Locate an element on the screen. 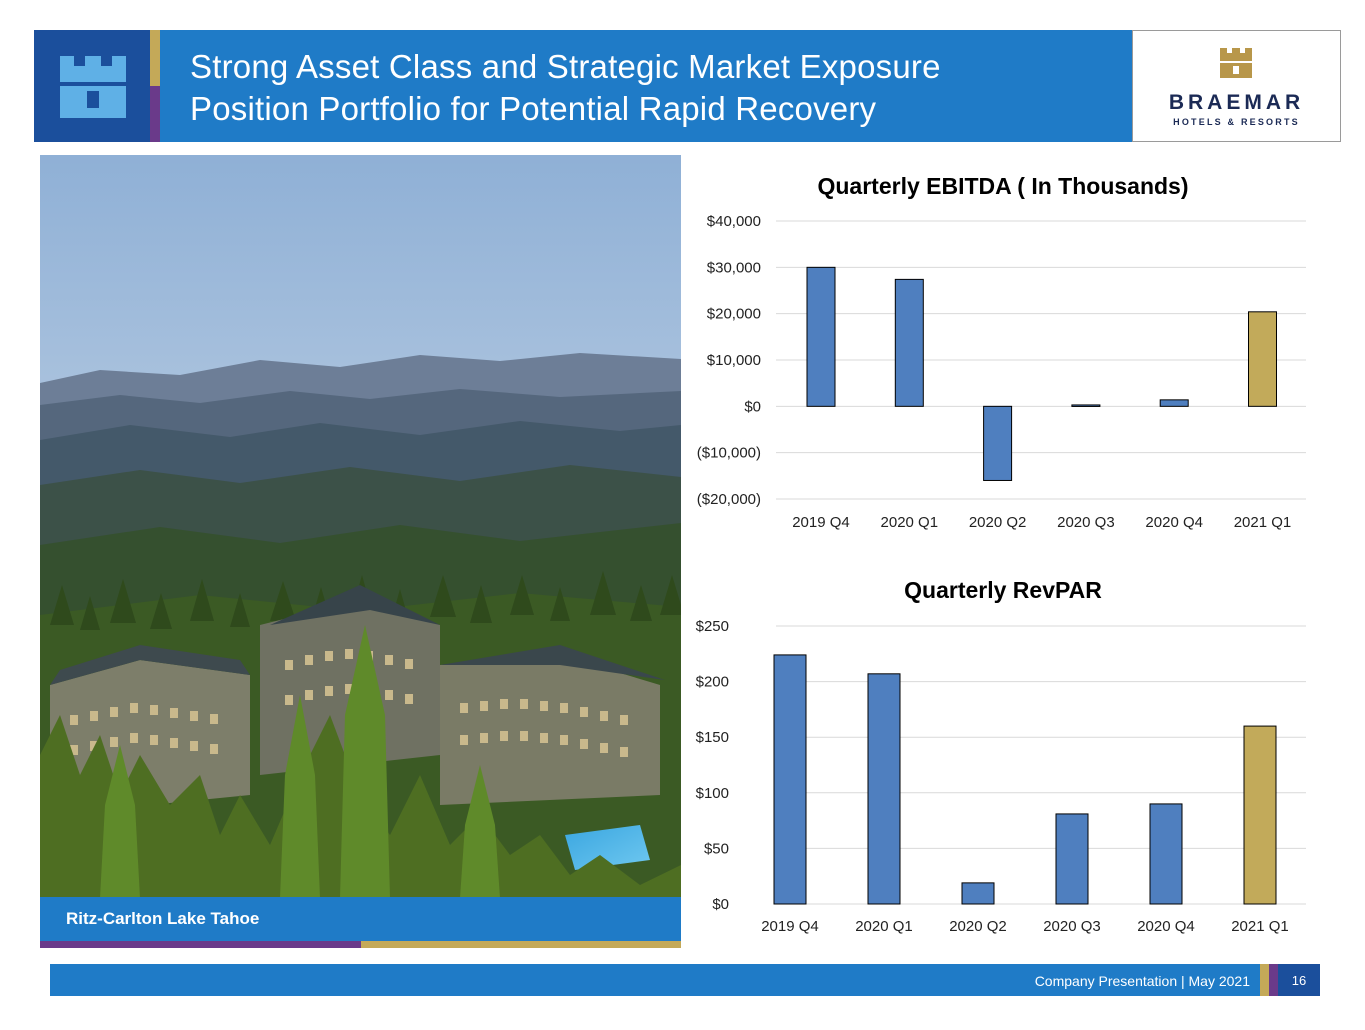  y-tick-label: $150 is located at coordinates (712, 737).